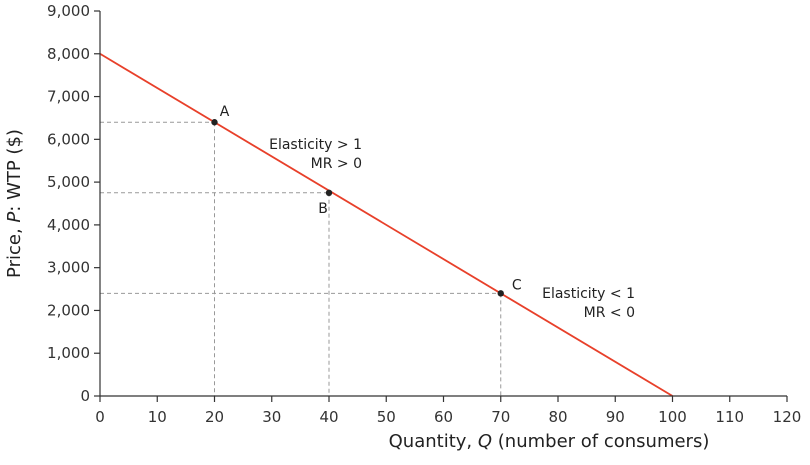 This screenshot has width=810, height=465. I want to click on y-tick-label: 9,000, so click(68, 11).